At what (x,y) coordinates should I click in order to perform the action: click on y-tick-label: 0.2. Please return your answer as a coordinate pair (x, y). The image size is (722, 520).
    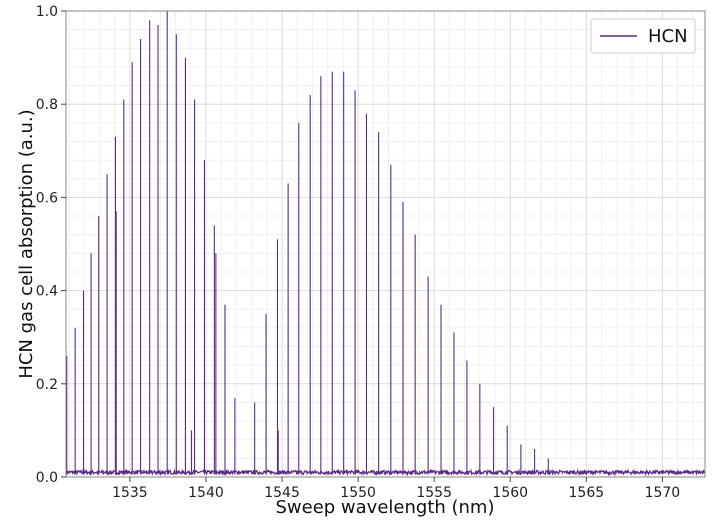
    Looking at the image, I should click on (47, 385).